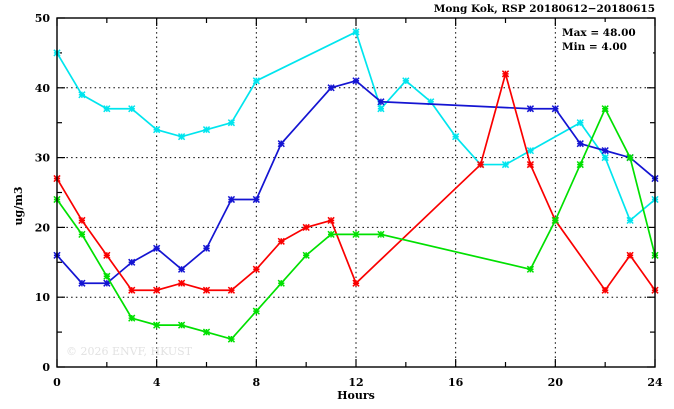 The image size is (674, 409). What do you see at coordinates (43, 297) in the screenshot?
I see `y-tick-label: 10` at bounding box center [43, 297].